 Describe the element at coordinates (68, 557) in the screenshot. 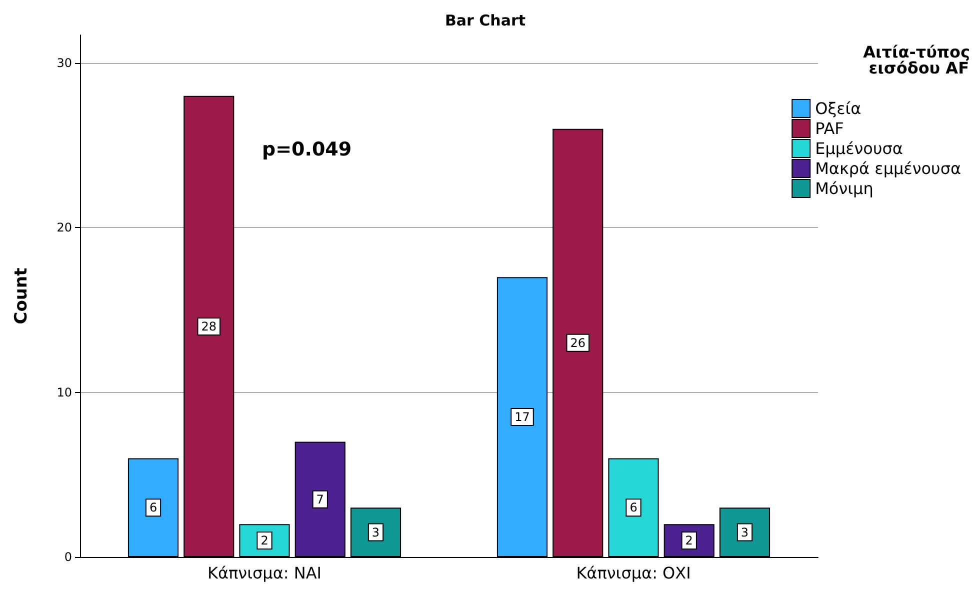

I see `y-tick-label: 0` at that location.